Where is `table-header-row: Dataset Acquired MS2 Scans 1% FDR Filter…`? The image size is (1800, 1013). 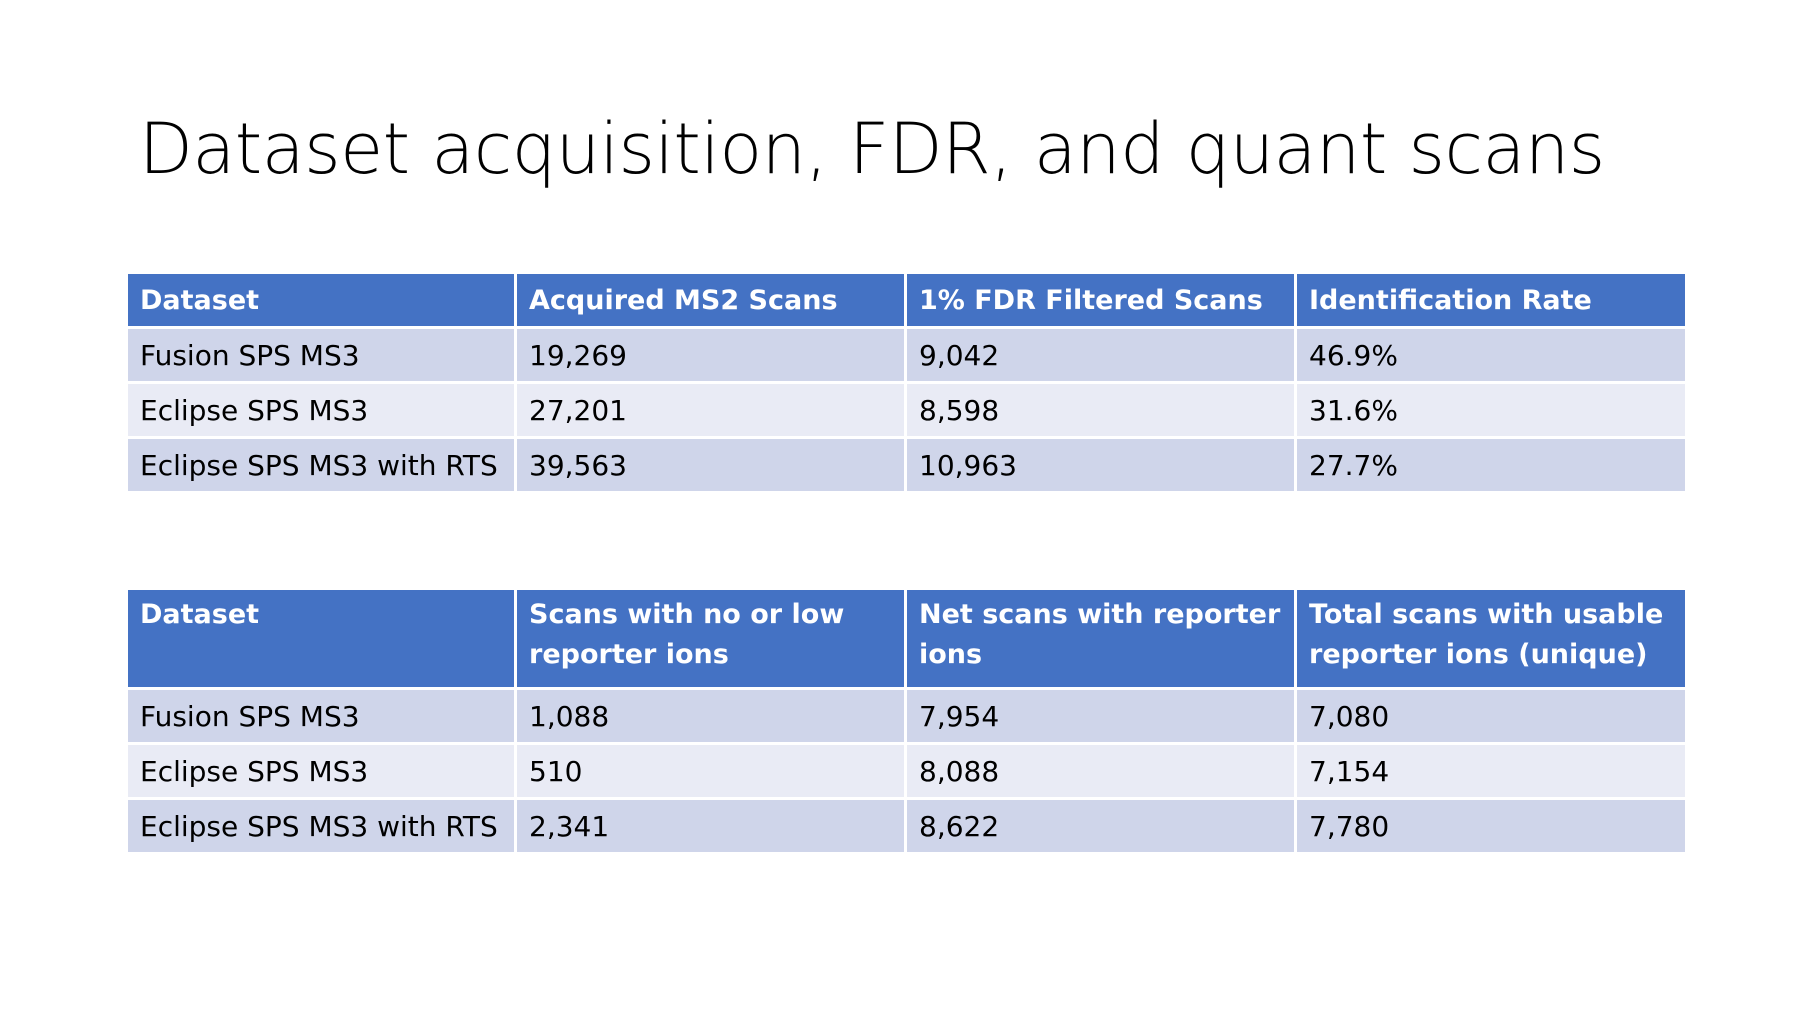
table-header-row: Dataset Acquired MS2 Scans 1% FDR Filter… is located at coordinates (906, 300).